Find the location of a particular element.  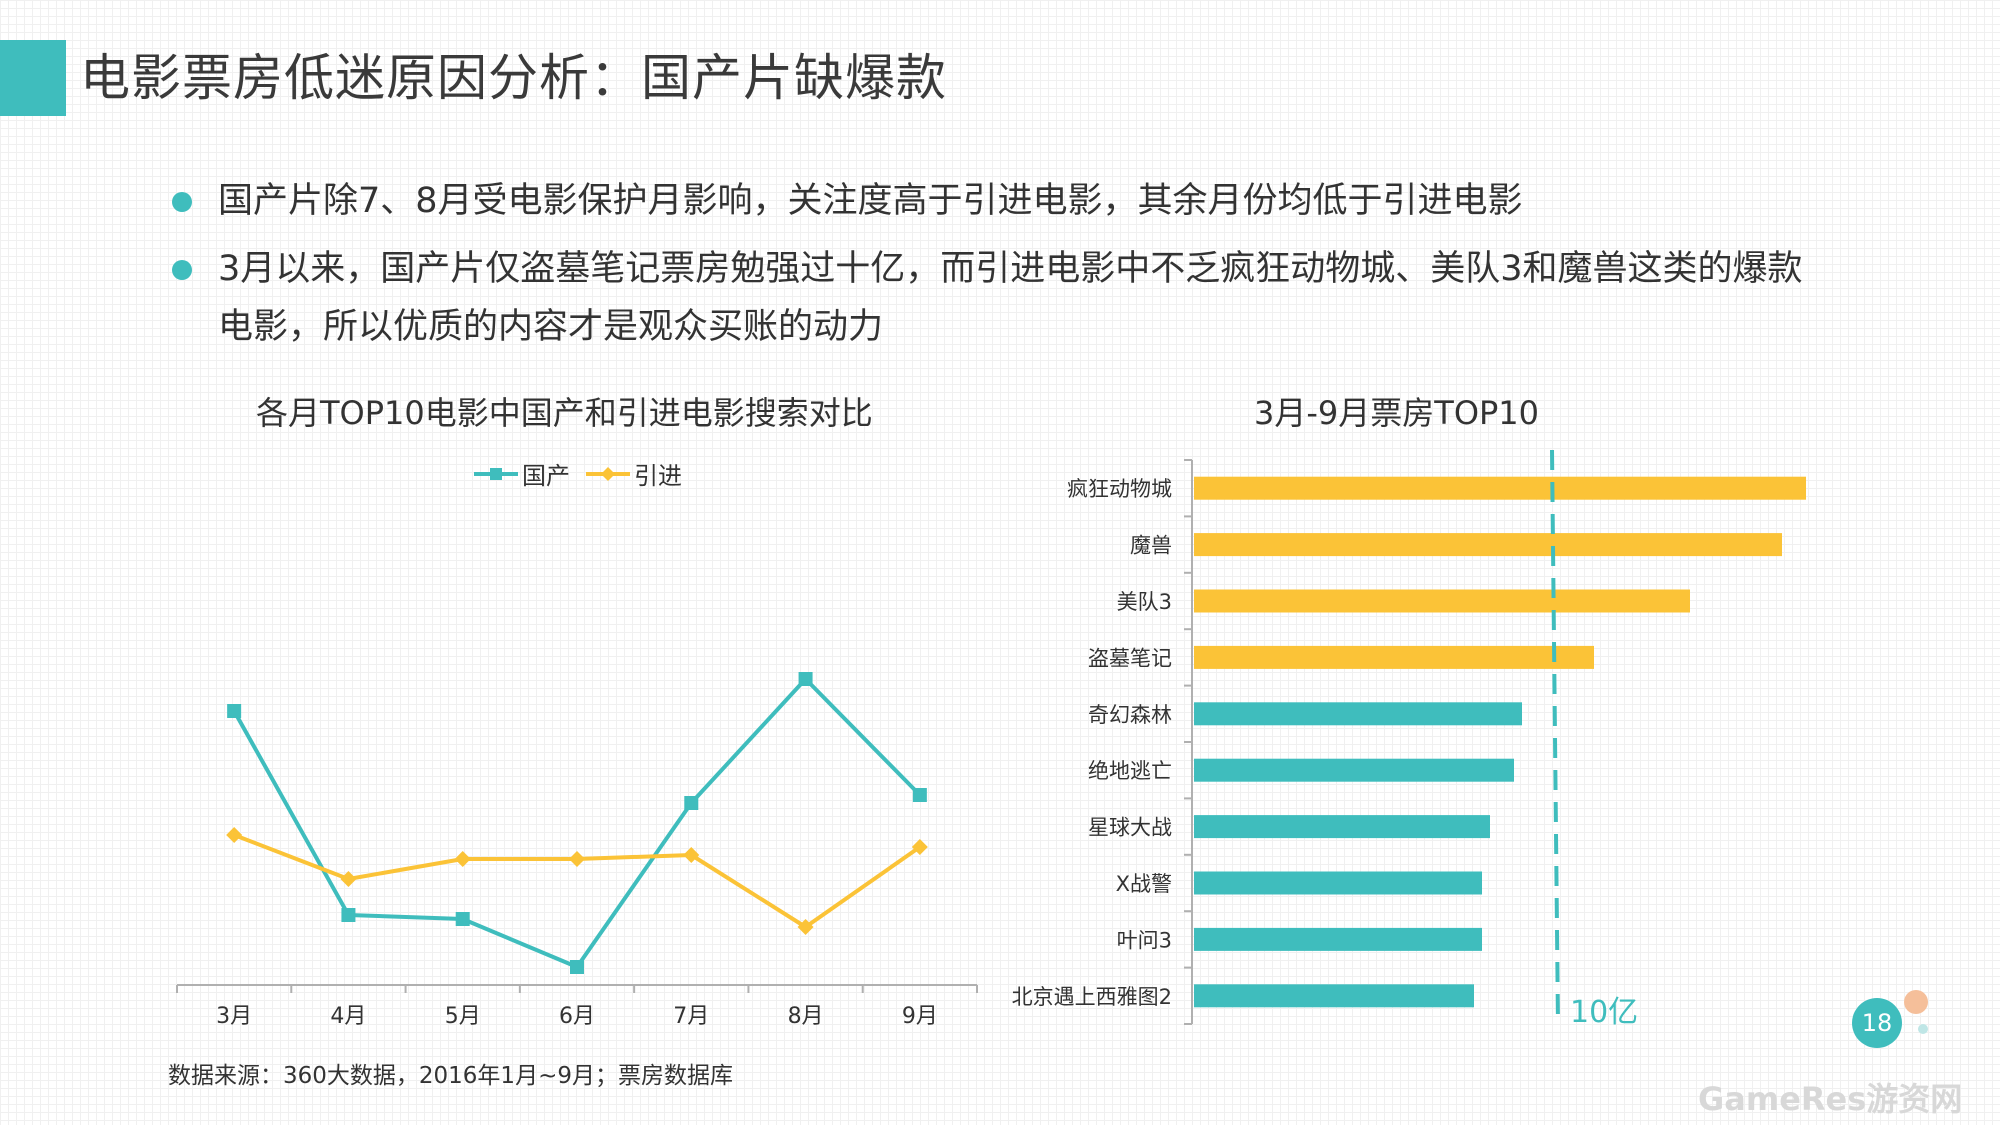

category-label: 盗墓笔记 is located at coordinates (1130, 658).